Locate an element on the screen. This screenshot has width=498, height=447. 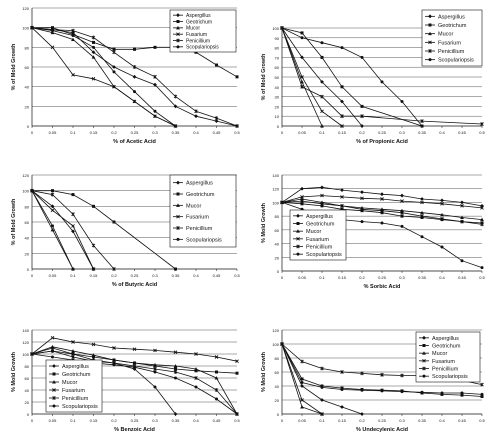
y-tick-label-1: 10 is located at coordinates (277, 116).